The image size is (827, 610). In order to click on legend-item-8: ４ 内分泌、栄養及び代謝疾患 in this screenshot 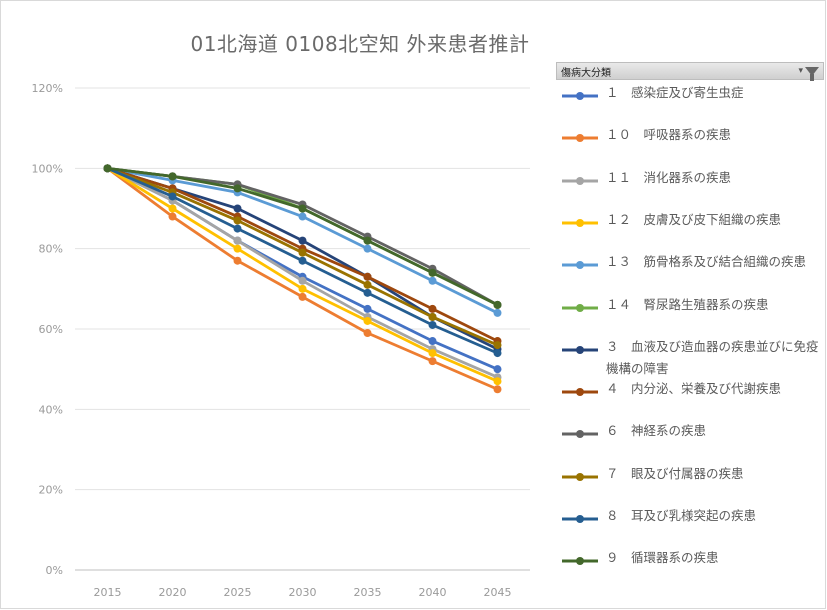, I will do `click(693, 398)`.